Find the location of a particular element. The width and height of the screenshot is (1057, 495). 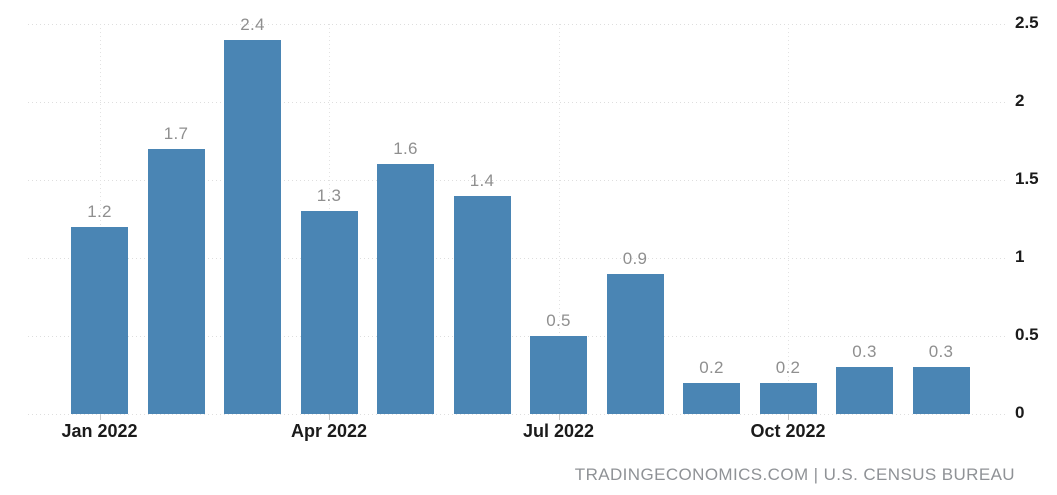

y-axis-label: 2.5 is located at coordinates (1027, 22).